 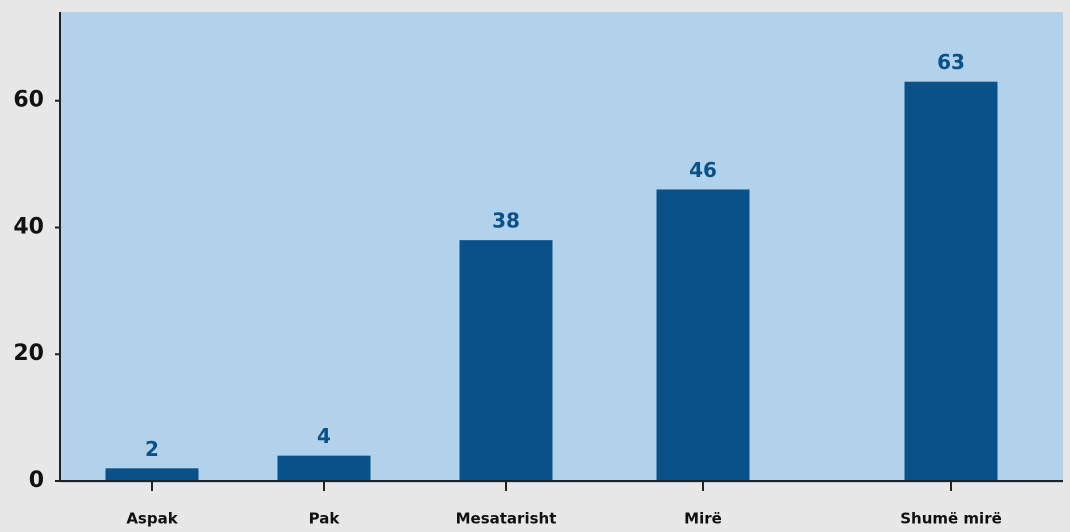 What do you see at coordinates (152, 449) in the screenshot?
I see `value-label: 2` at bounding box center [152, 449].